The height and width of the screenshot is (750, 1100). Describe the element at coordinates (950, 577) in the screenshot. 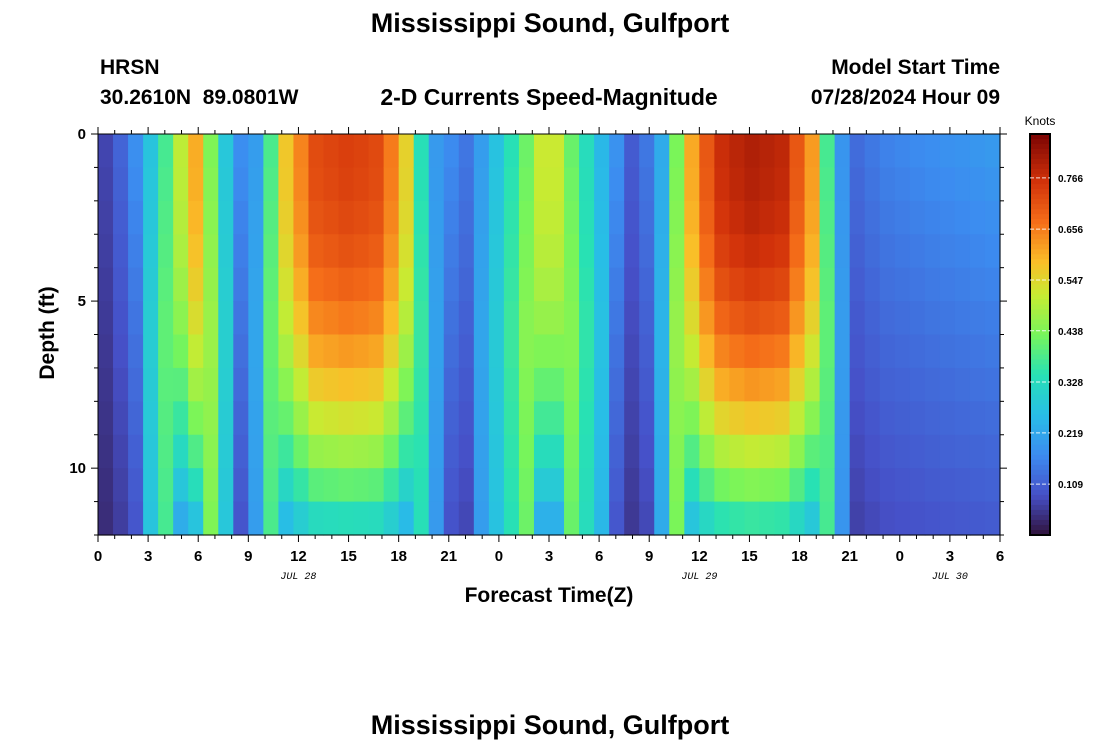

I see `date-label: JUL 30` at that location.